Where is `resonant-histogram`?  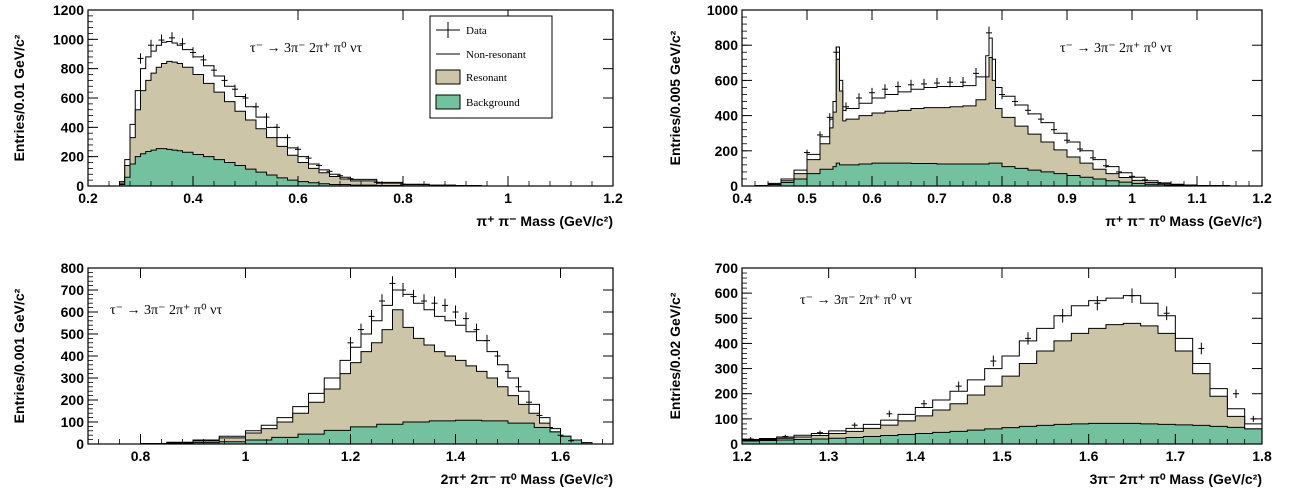 resonant-histogram is located at coordinates (350, 123).